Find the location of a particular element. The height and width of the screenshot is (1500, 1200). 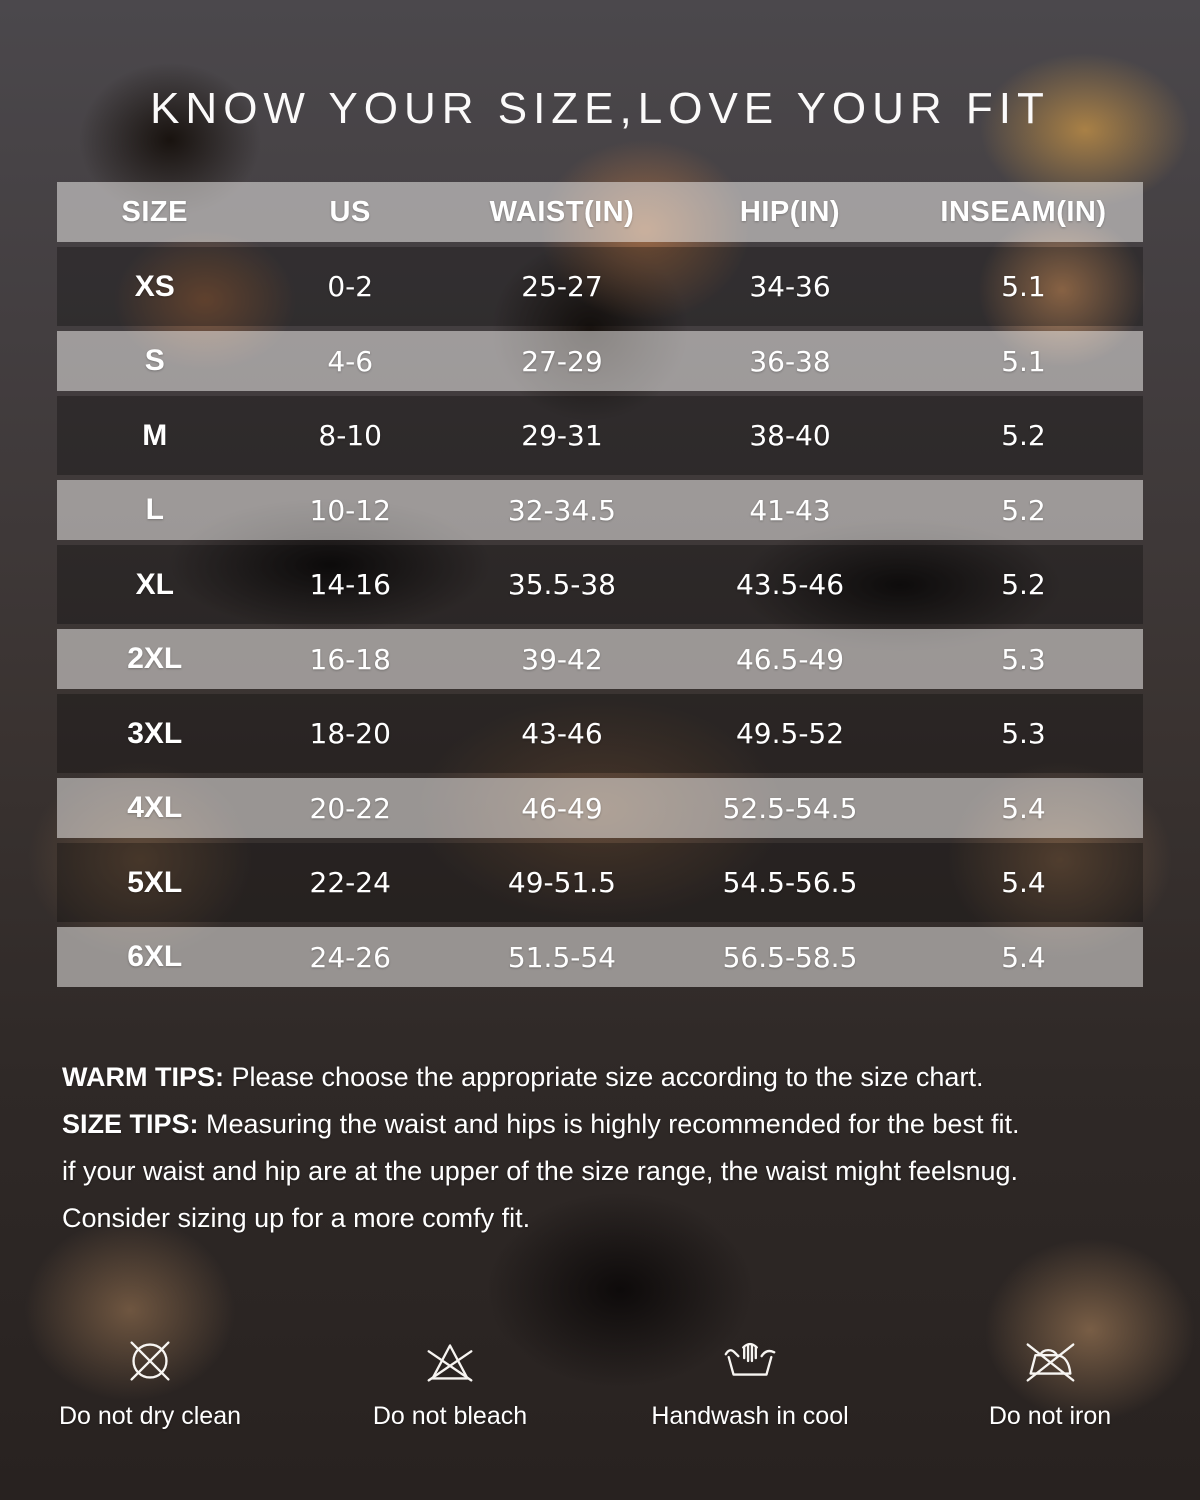

cell-waist: 32-34.5 is located at coordinates (561, 510).